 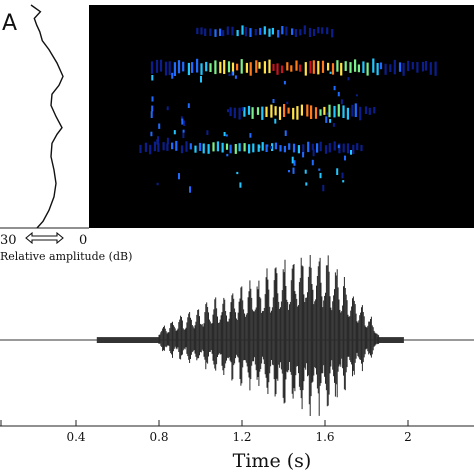 I want to click on time-tick-label: 2, so click(x=408, y=437).